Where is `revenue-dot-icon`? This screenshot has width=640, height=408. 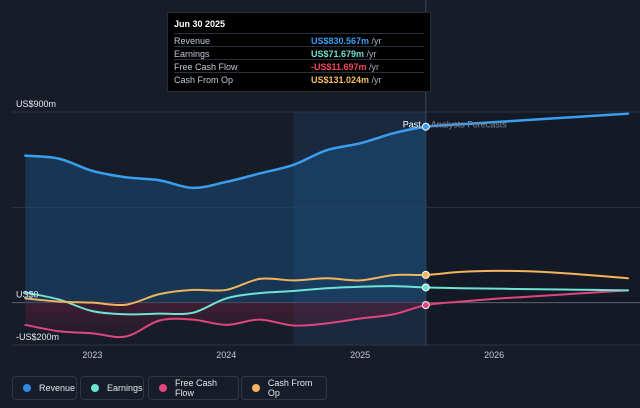
revenue-dot-icon is located at coordinates (27, 388).